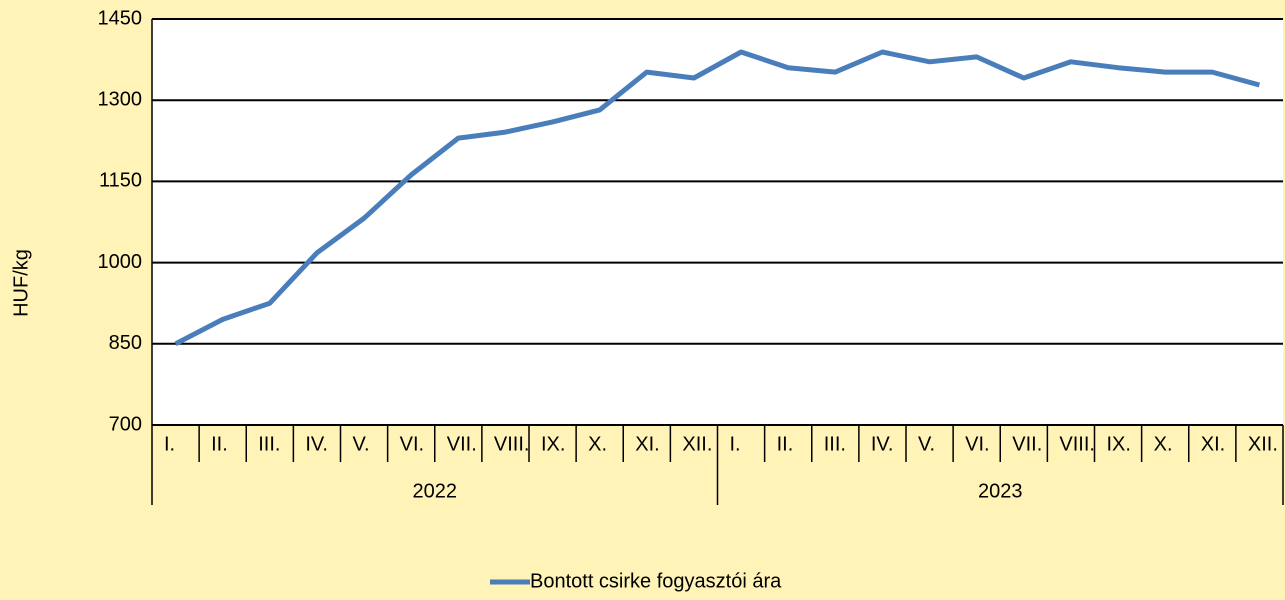 The height and width of the screenshot is (600, 1285). I want to click on y-tick-label: 850, so click(125, 343).